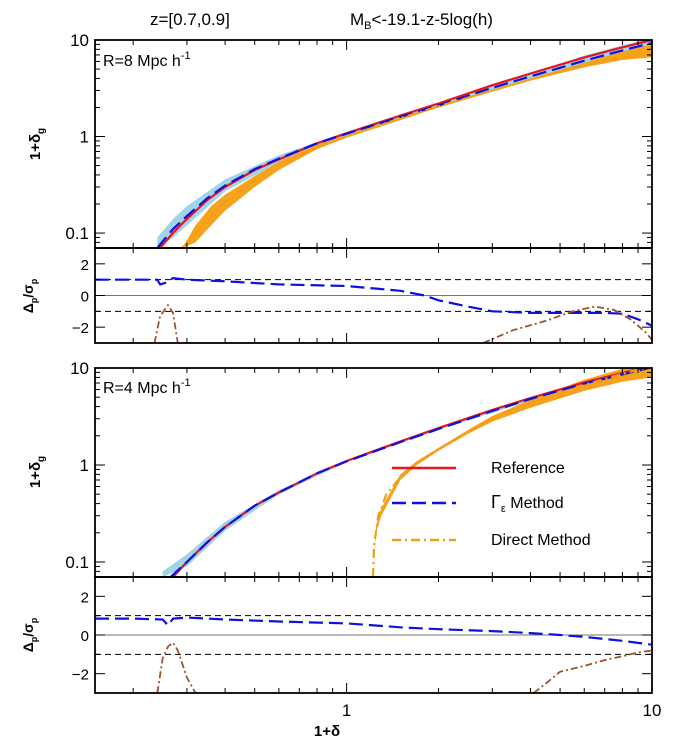  What do you see at coordinates (535, 503) in the screenshot?
I see `legend-gamma-rest: Method` at bounding box center [535, 503].